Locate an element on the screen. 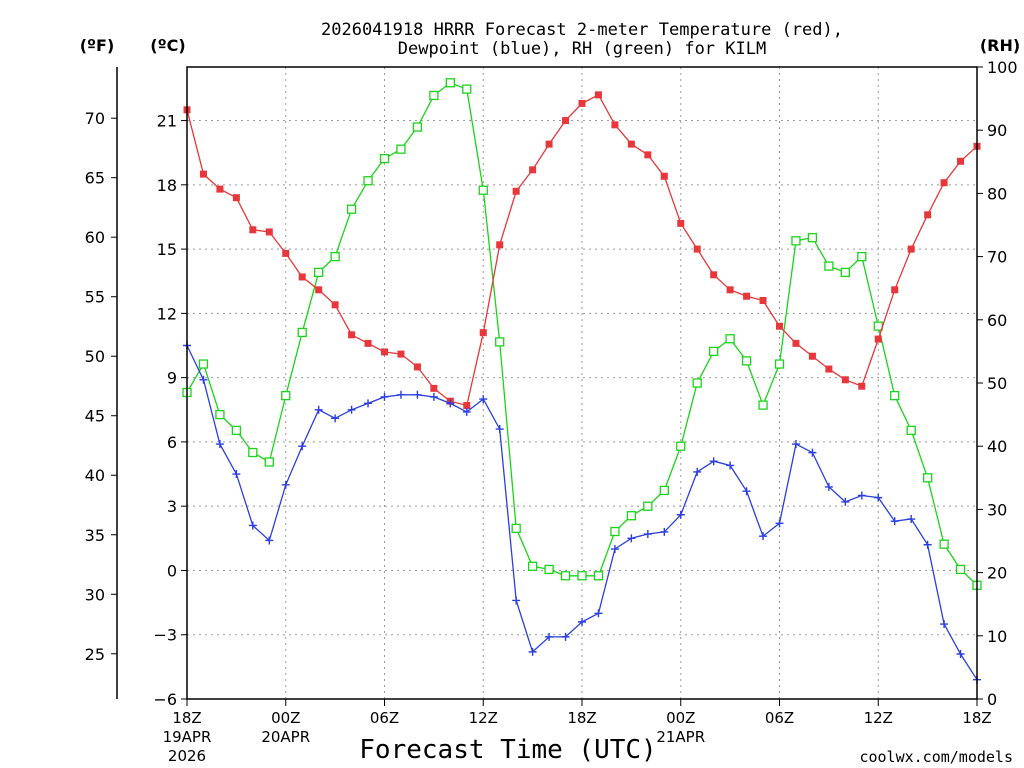  x-tick-label: 00Z is located at coordinates (680, 718).